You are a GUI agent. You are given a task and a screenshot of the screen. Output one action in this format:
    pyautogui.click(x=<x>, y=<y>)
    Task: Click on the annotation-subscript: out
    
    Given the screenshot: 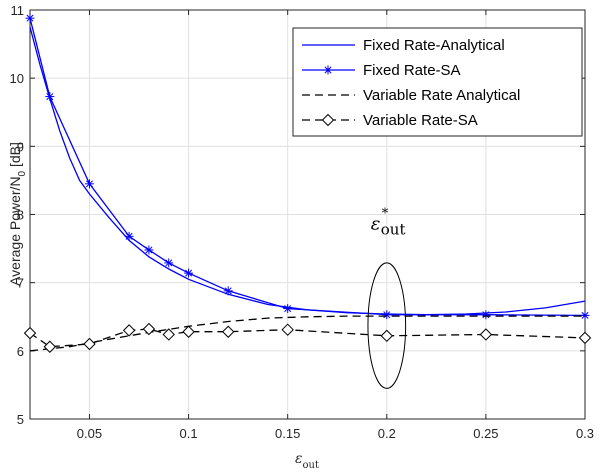 What is the action you would take?
    pyautogui.click(x=393, y=229)
    